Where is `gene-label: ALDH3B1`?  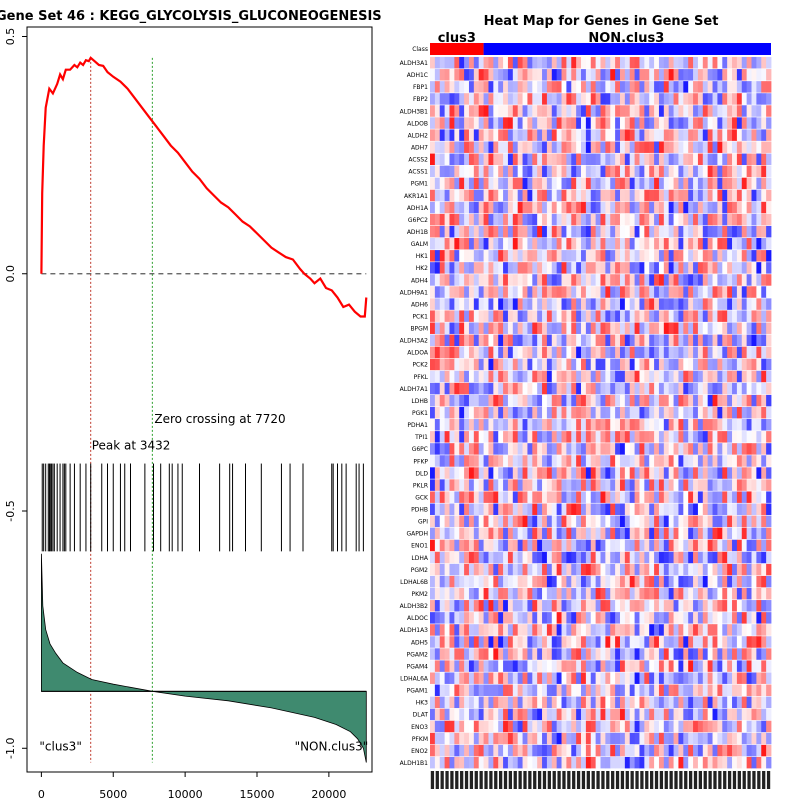 gene-label: ALDH3B1 is located at coordinates (414, 111).